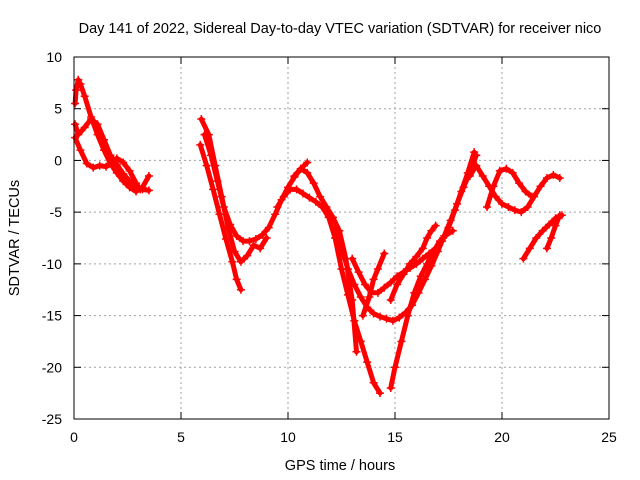 The image size is (640, 480). What do you see at coordinates (288, 437) in the screenshot?
I see `x-tick-label: 10` at bounding box center [288, 437].